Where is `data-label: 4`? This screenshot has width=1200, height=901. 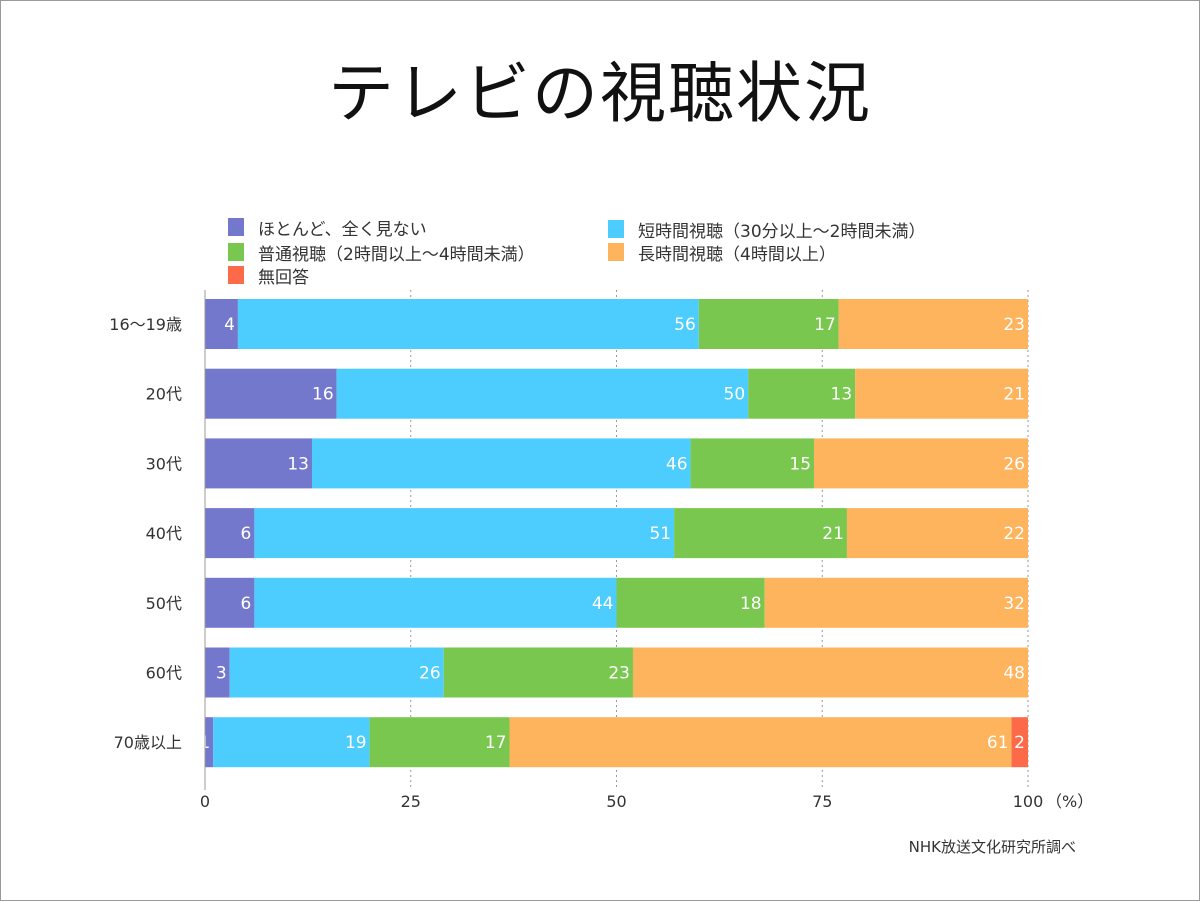 data-label: 4 is located at coordinates (229, 325).